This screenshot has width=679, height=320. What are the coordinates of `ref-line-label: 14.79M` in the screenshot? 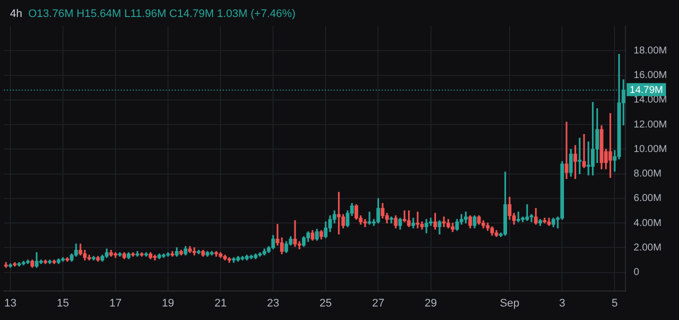 It's located at (647, 90).